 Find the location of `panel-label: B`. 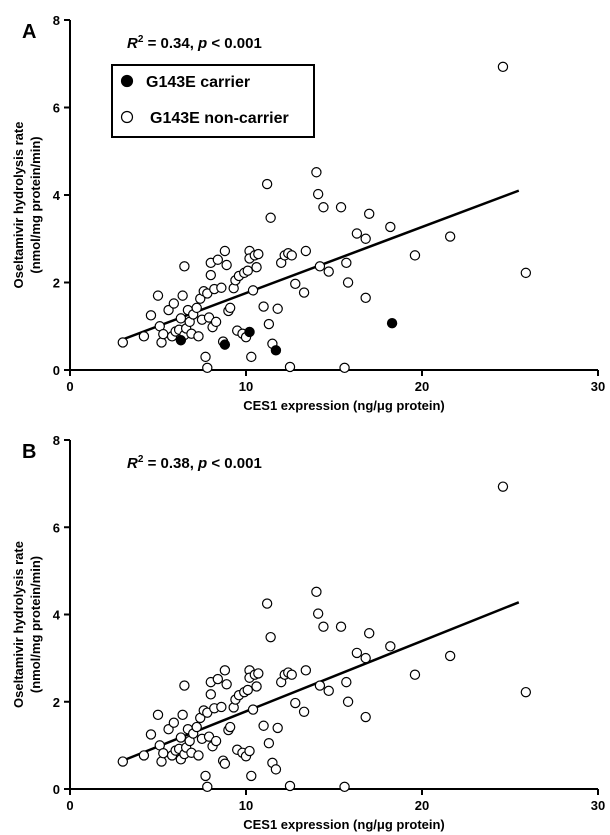

panel-label: B is located at coordinates (29, 452).